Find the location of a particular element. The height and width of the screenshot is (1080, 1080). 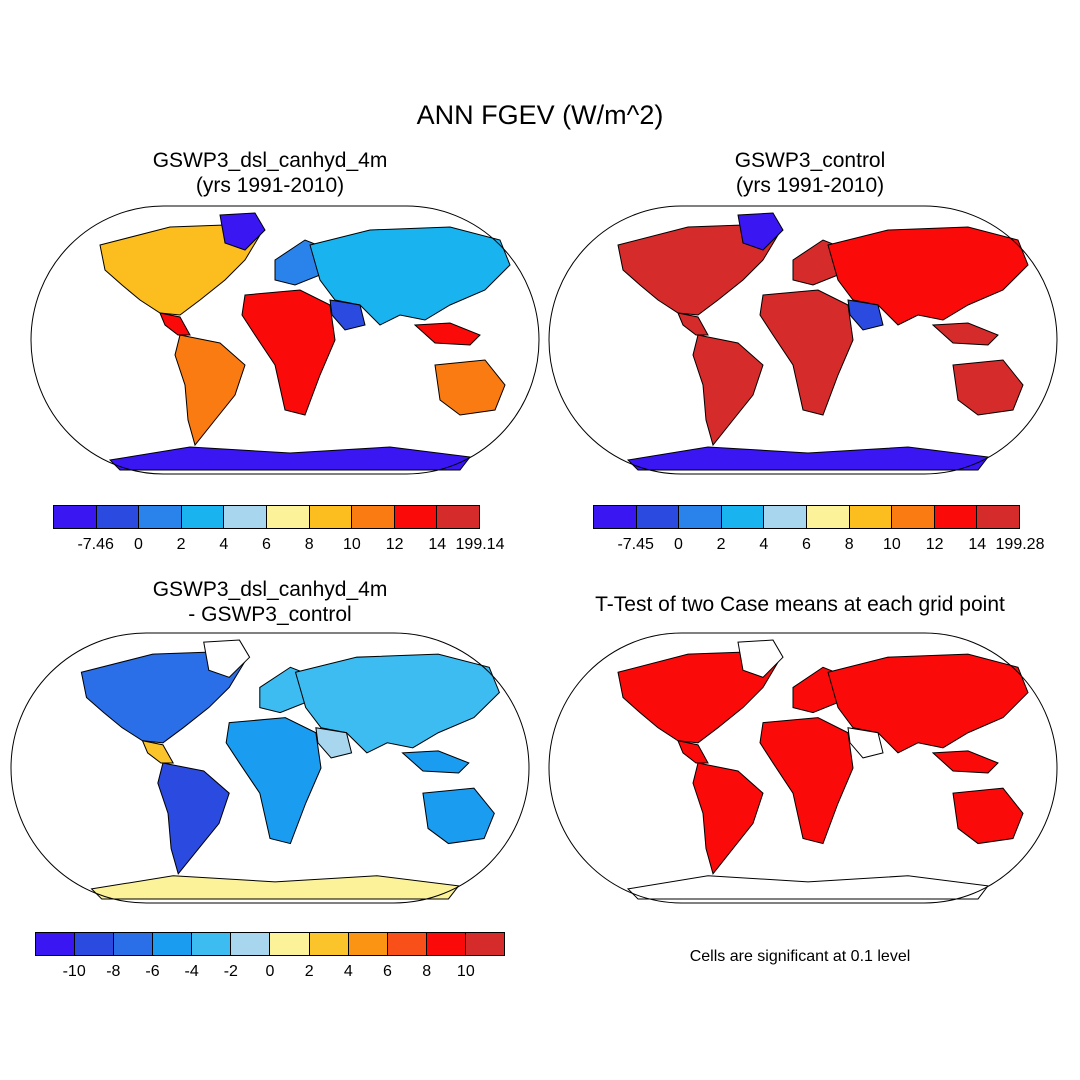

colorbar-panel-3-labels: -10 -8 -6 -4 -2 0 2 4 6 8 10 is located at coordinates (270, 973).